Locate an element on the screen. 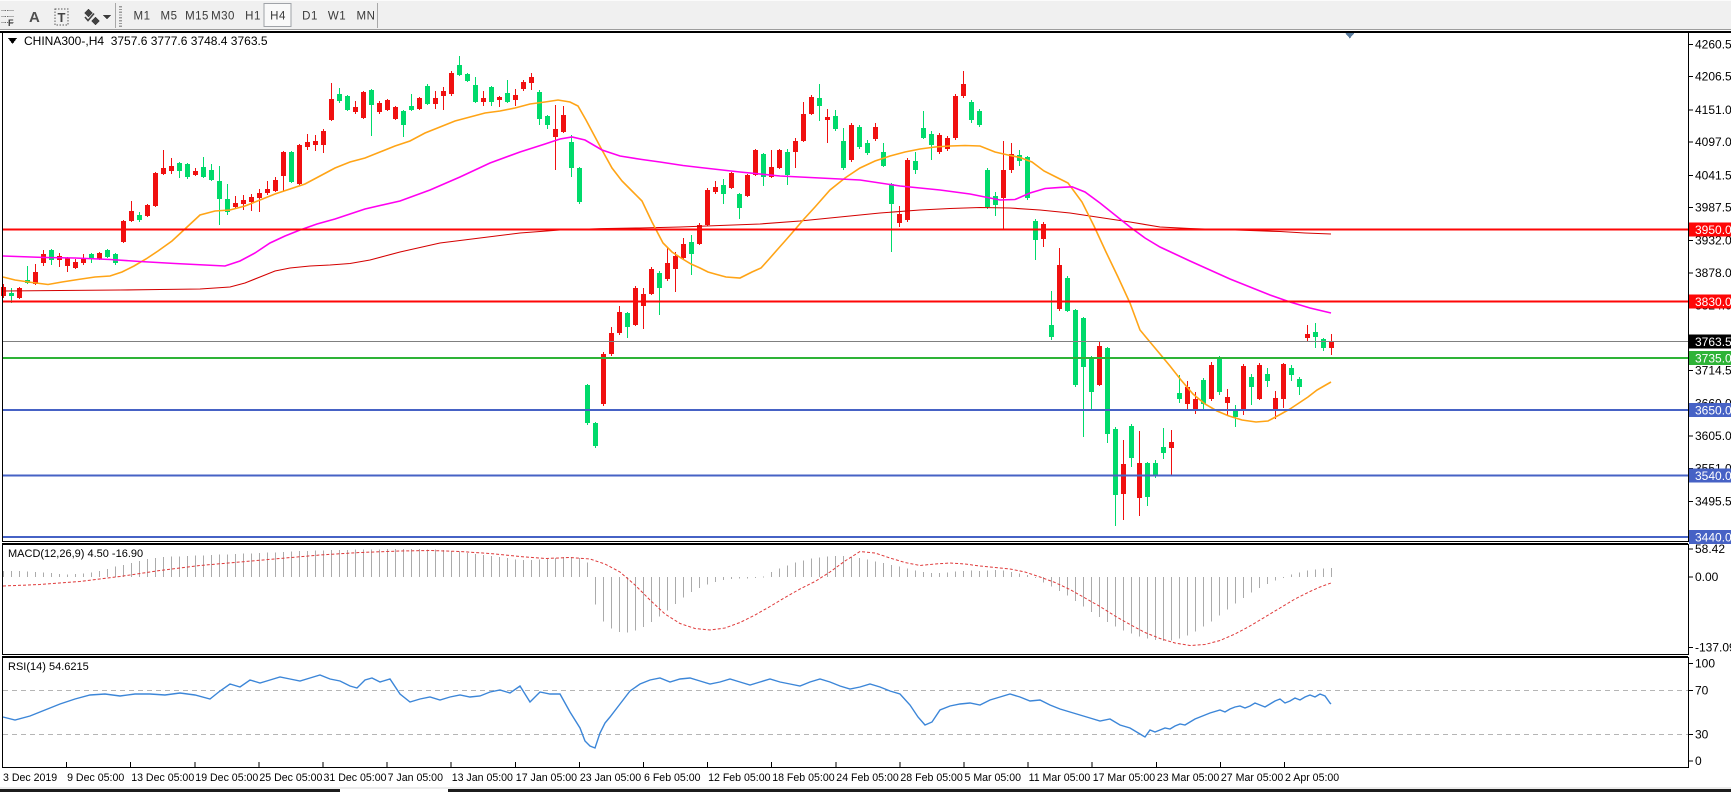 The width and height of the screenshot is (1731, 792). svg-text: D1 is located at coordinates (310, 17).